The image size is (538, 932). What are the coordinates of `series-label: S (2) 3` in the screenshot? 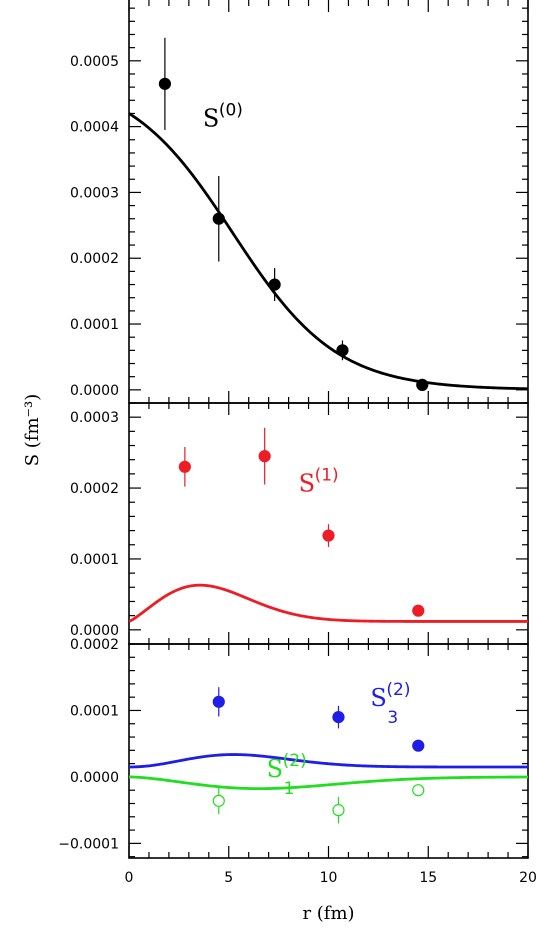 It's located at (390, 704).